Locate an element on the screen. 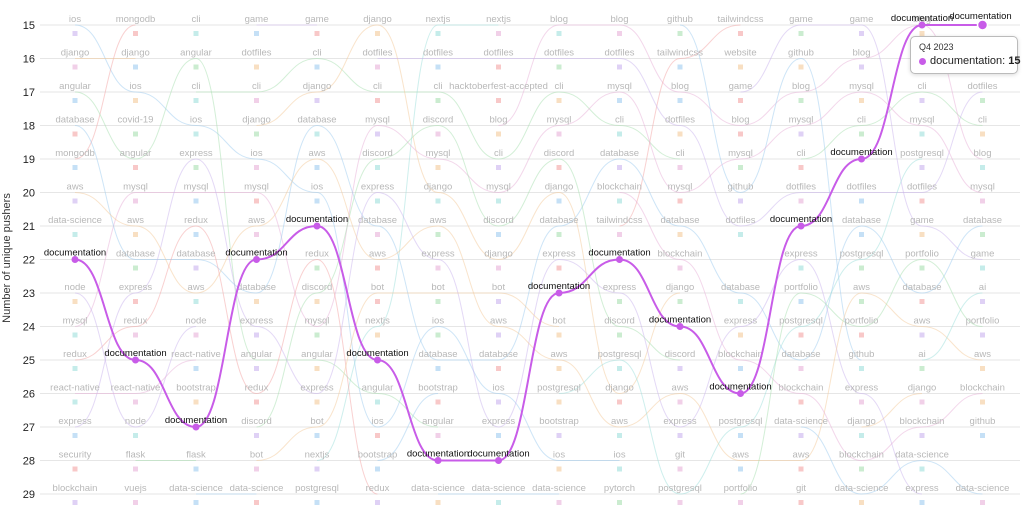 This screenshot has height=515, width=1024. background-line-discord is located at coordinates (408, 142).